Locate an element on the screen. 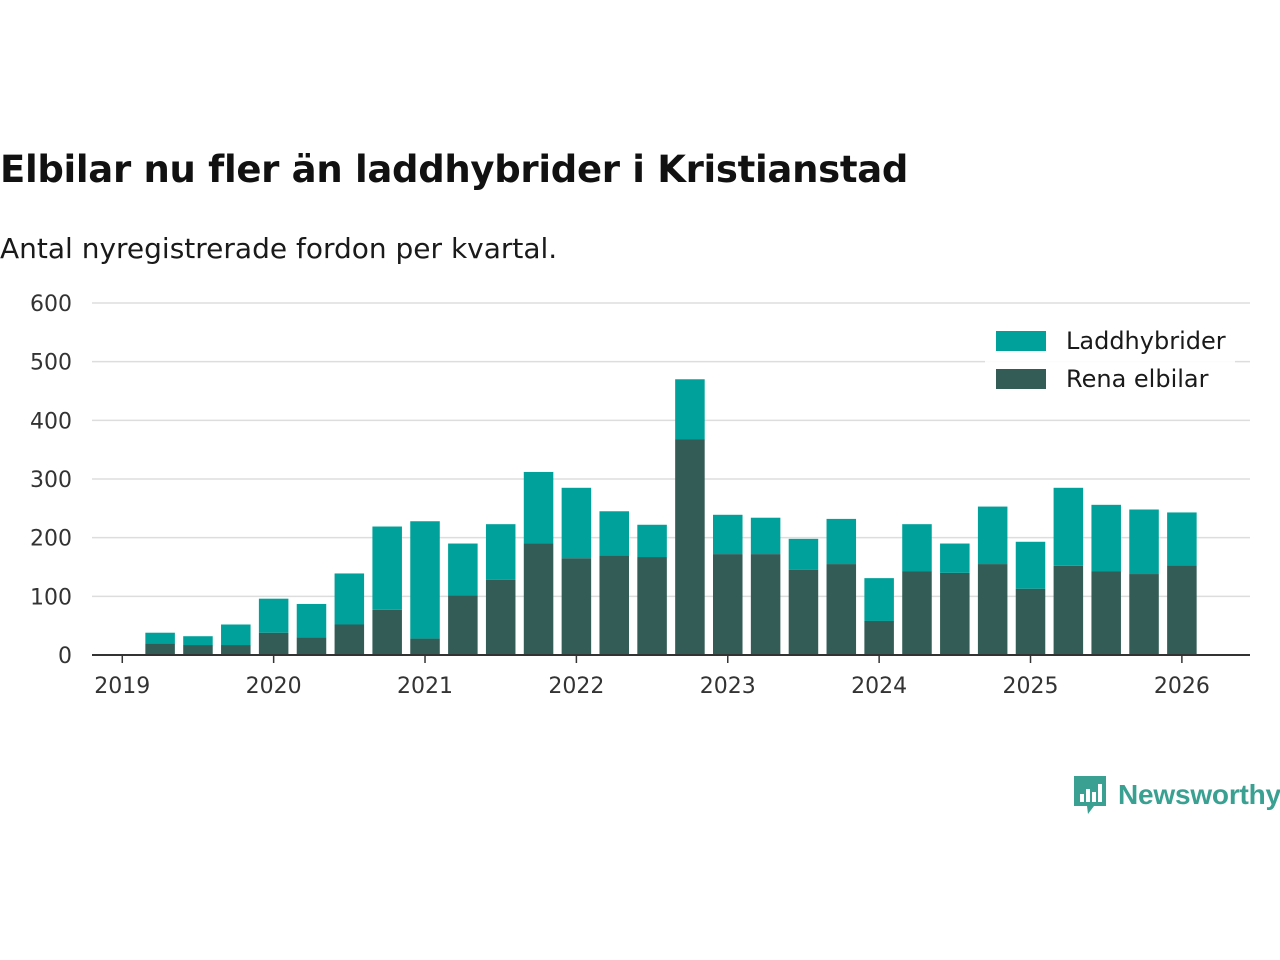  y-tick-label: 0 is located at coordinates (65, 656).